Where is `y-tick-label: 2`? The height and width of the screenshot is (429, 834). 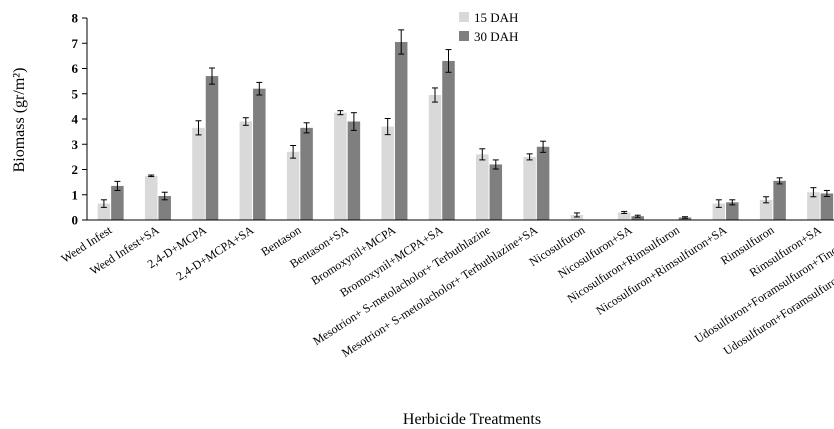 y-tick-label: 2 is located at coordinates (75, 169).